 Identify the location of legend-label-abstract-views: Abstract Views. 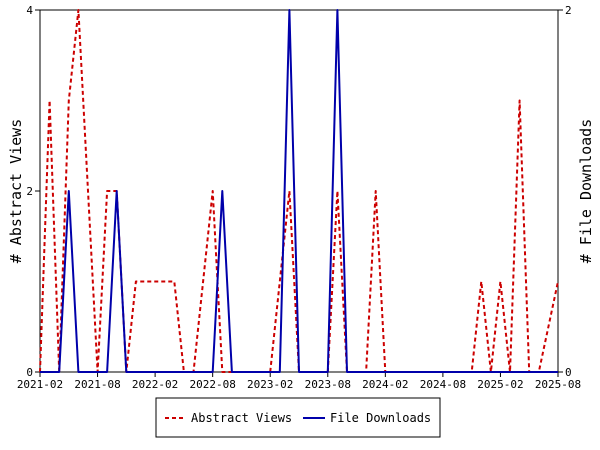
(241, 418).